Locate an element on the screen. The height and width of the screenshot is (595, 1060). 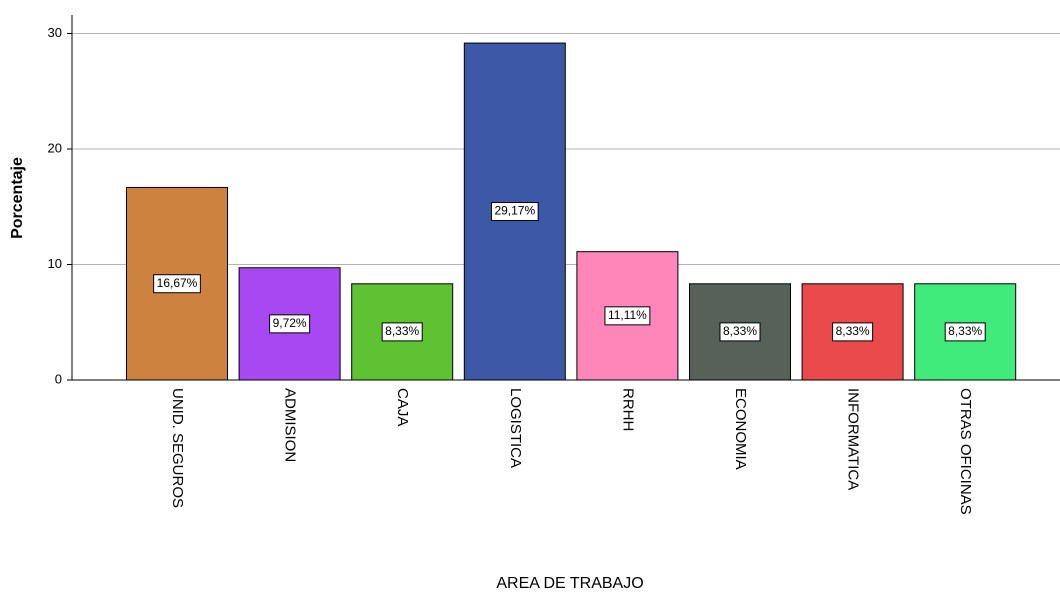
y-tick-label: 10 is located at coordinates (55, 263).